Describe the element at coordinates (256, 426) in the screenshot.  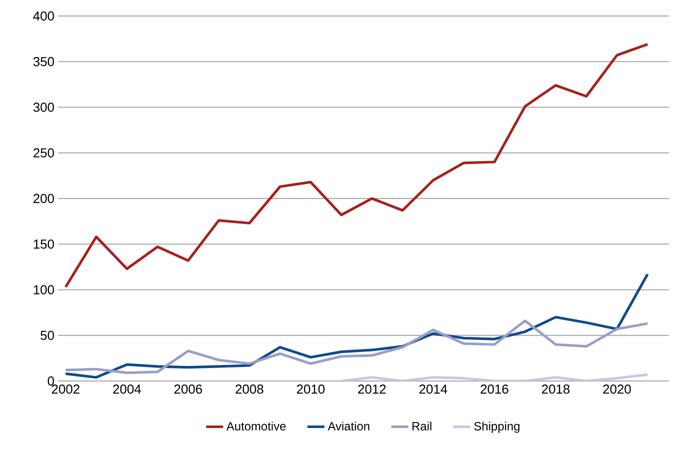
I see `legend-label: Automotive` at that location.